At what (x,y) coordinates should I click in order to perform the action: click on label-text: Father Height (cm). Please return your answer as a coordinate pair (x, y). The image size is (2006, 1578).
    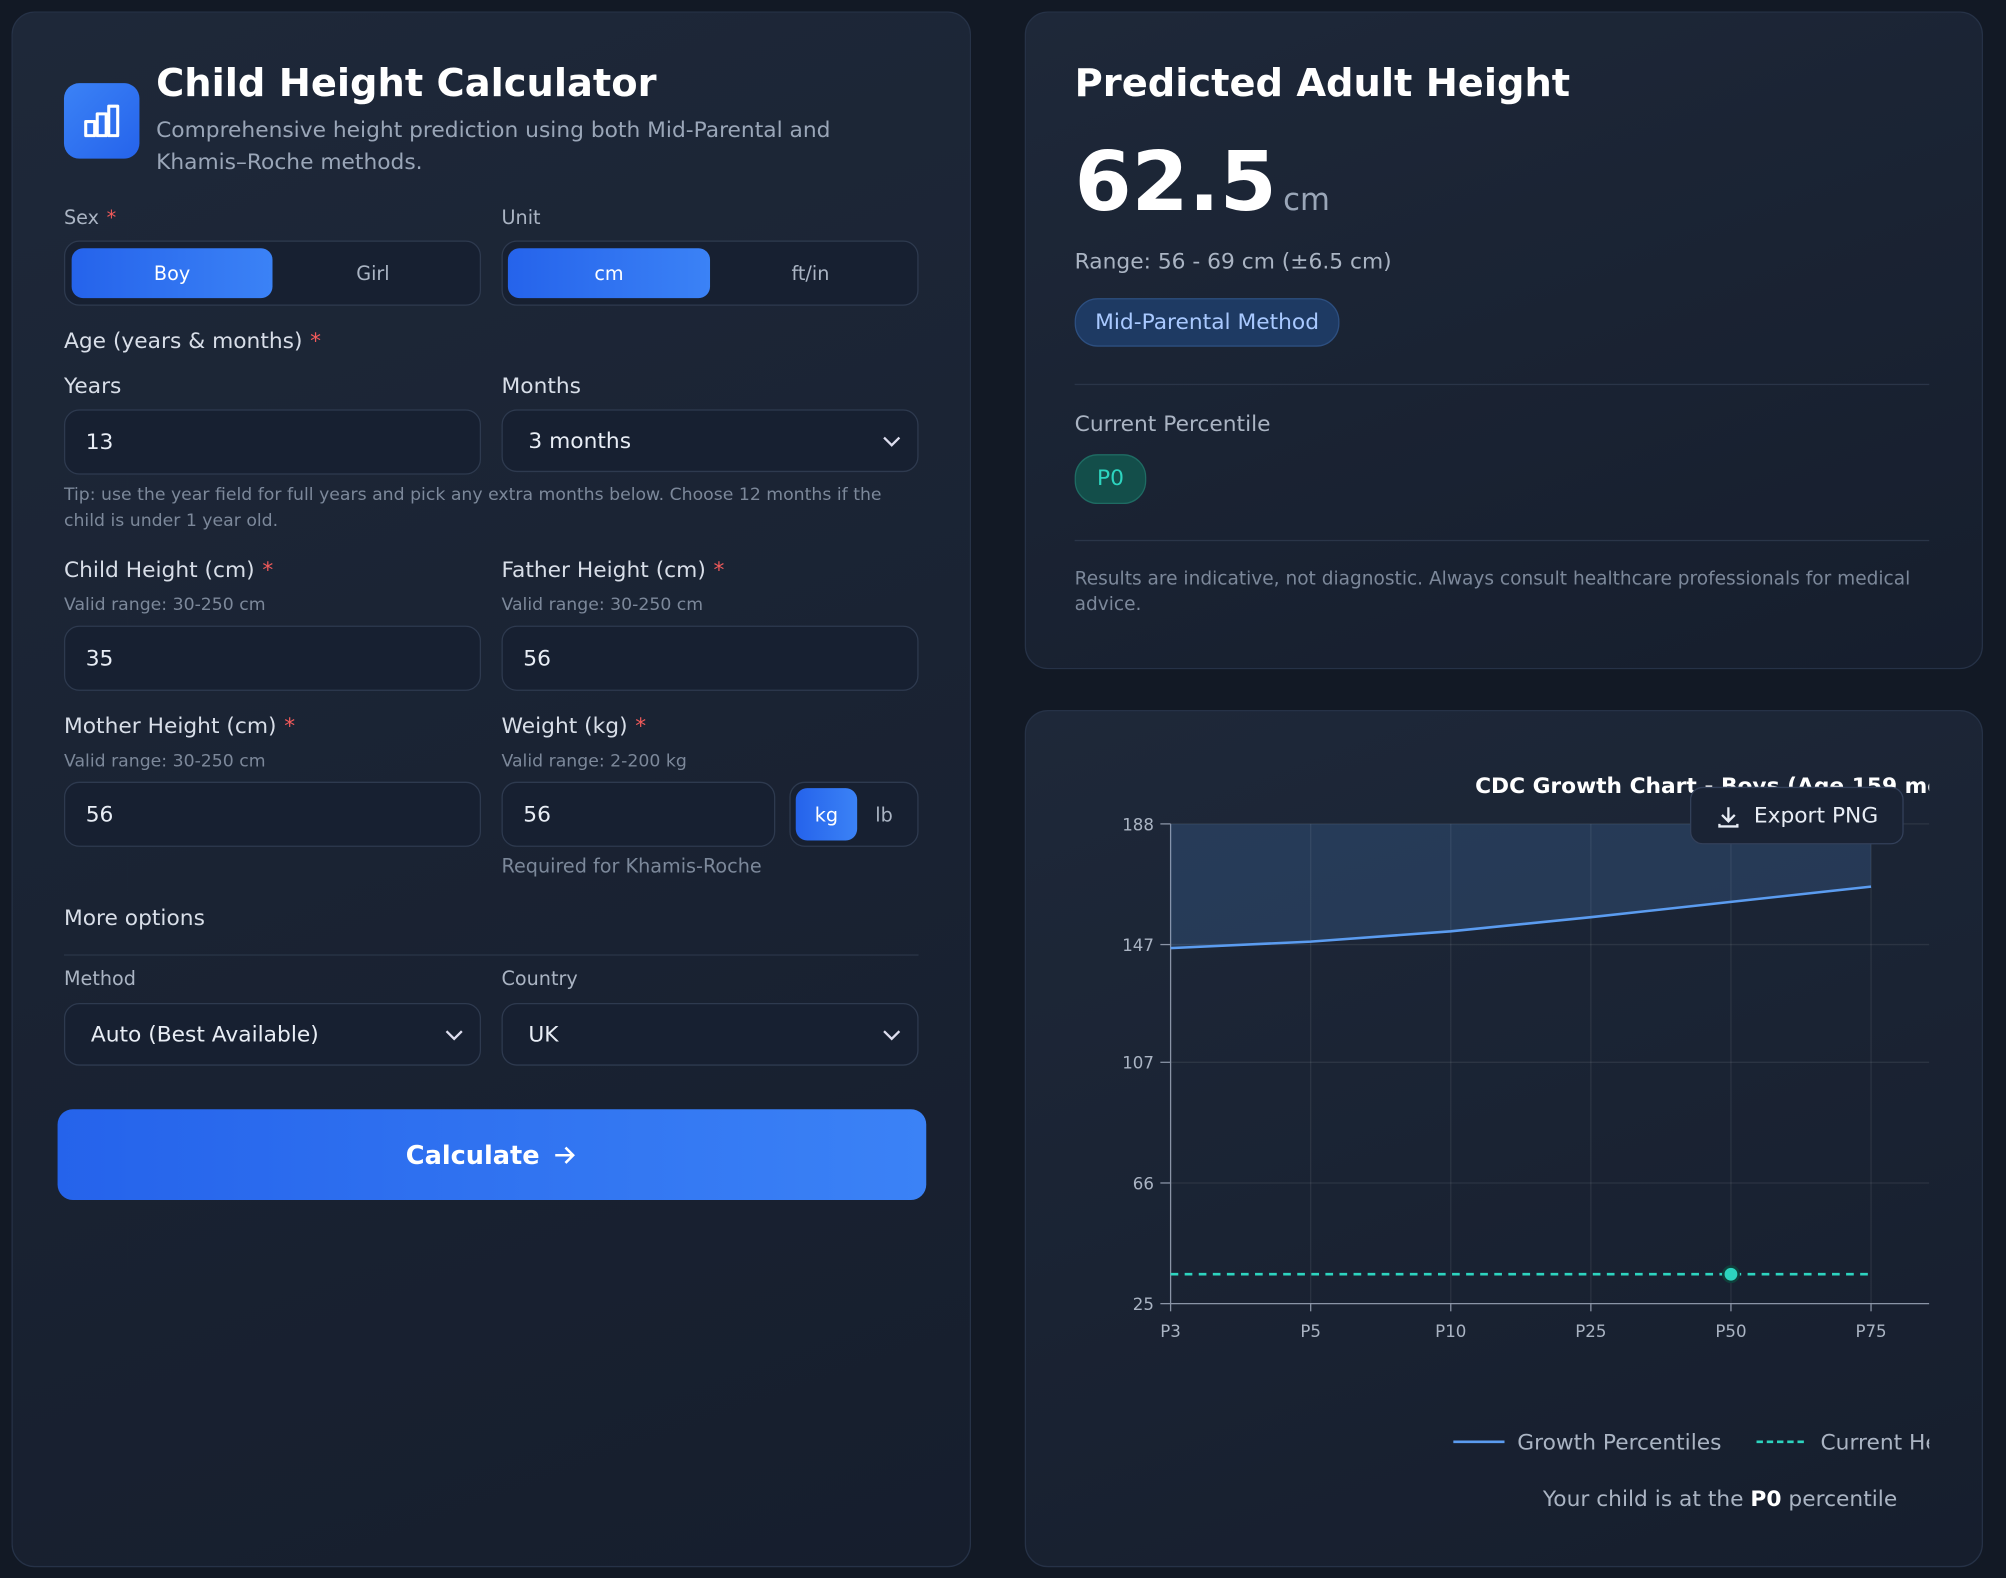
    Looking at the image, I should click on (603, 570).